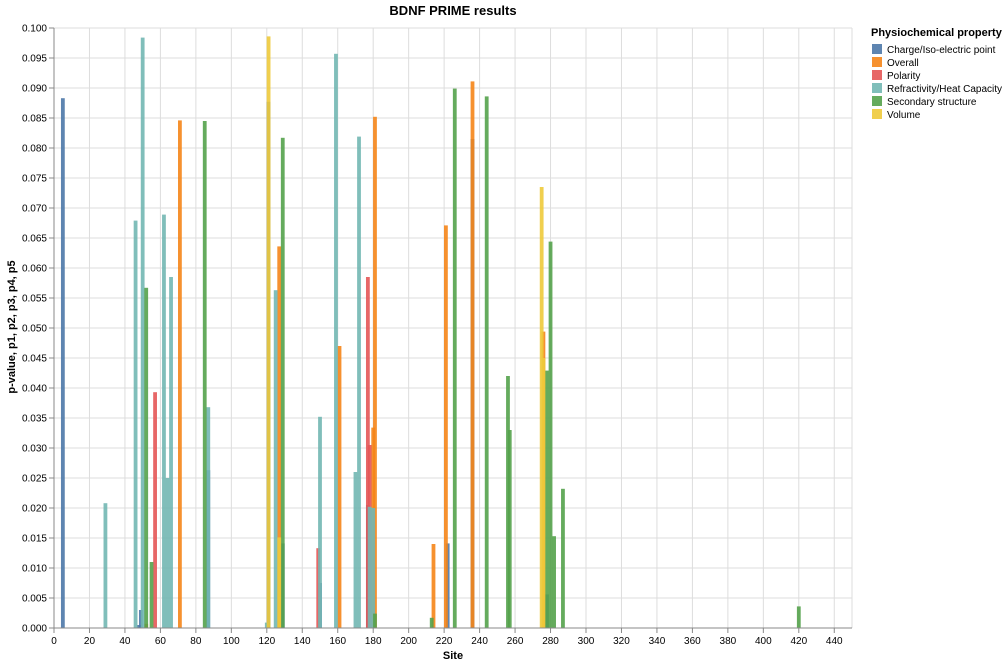 The image size is (1008, 664). What do you see at coordinates (621, 641) in the screenshot?
I see `x-tick-label: 320` at bounding box center [621, 641].